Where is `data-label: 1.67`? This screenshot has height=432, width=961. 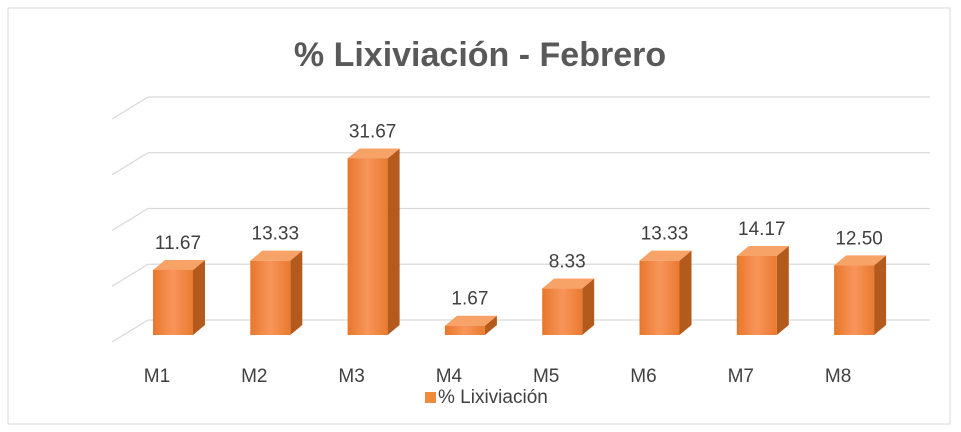 data-label: 1.67 is located at coordinates (469, 299).